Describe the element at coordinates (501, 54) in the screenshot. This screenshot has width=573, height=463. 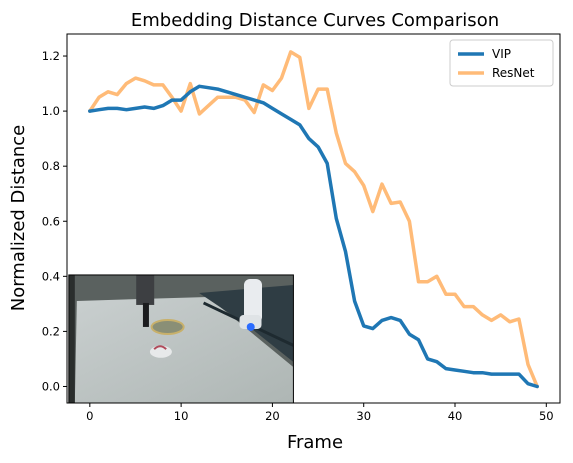
I see `legend-label-vip: VIP` at that location.